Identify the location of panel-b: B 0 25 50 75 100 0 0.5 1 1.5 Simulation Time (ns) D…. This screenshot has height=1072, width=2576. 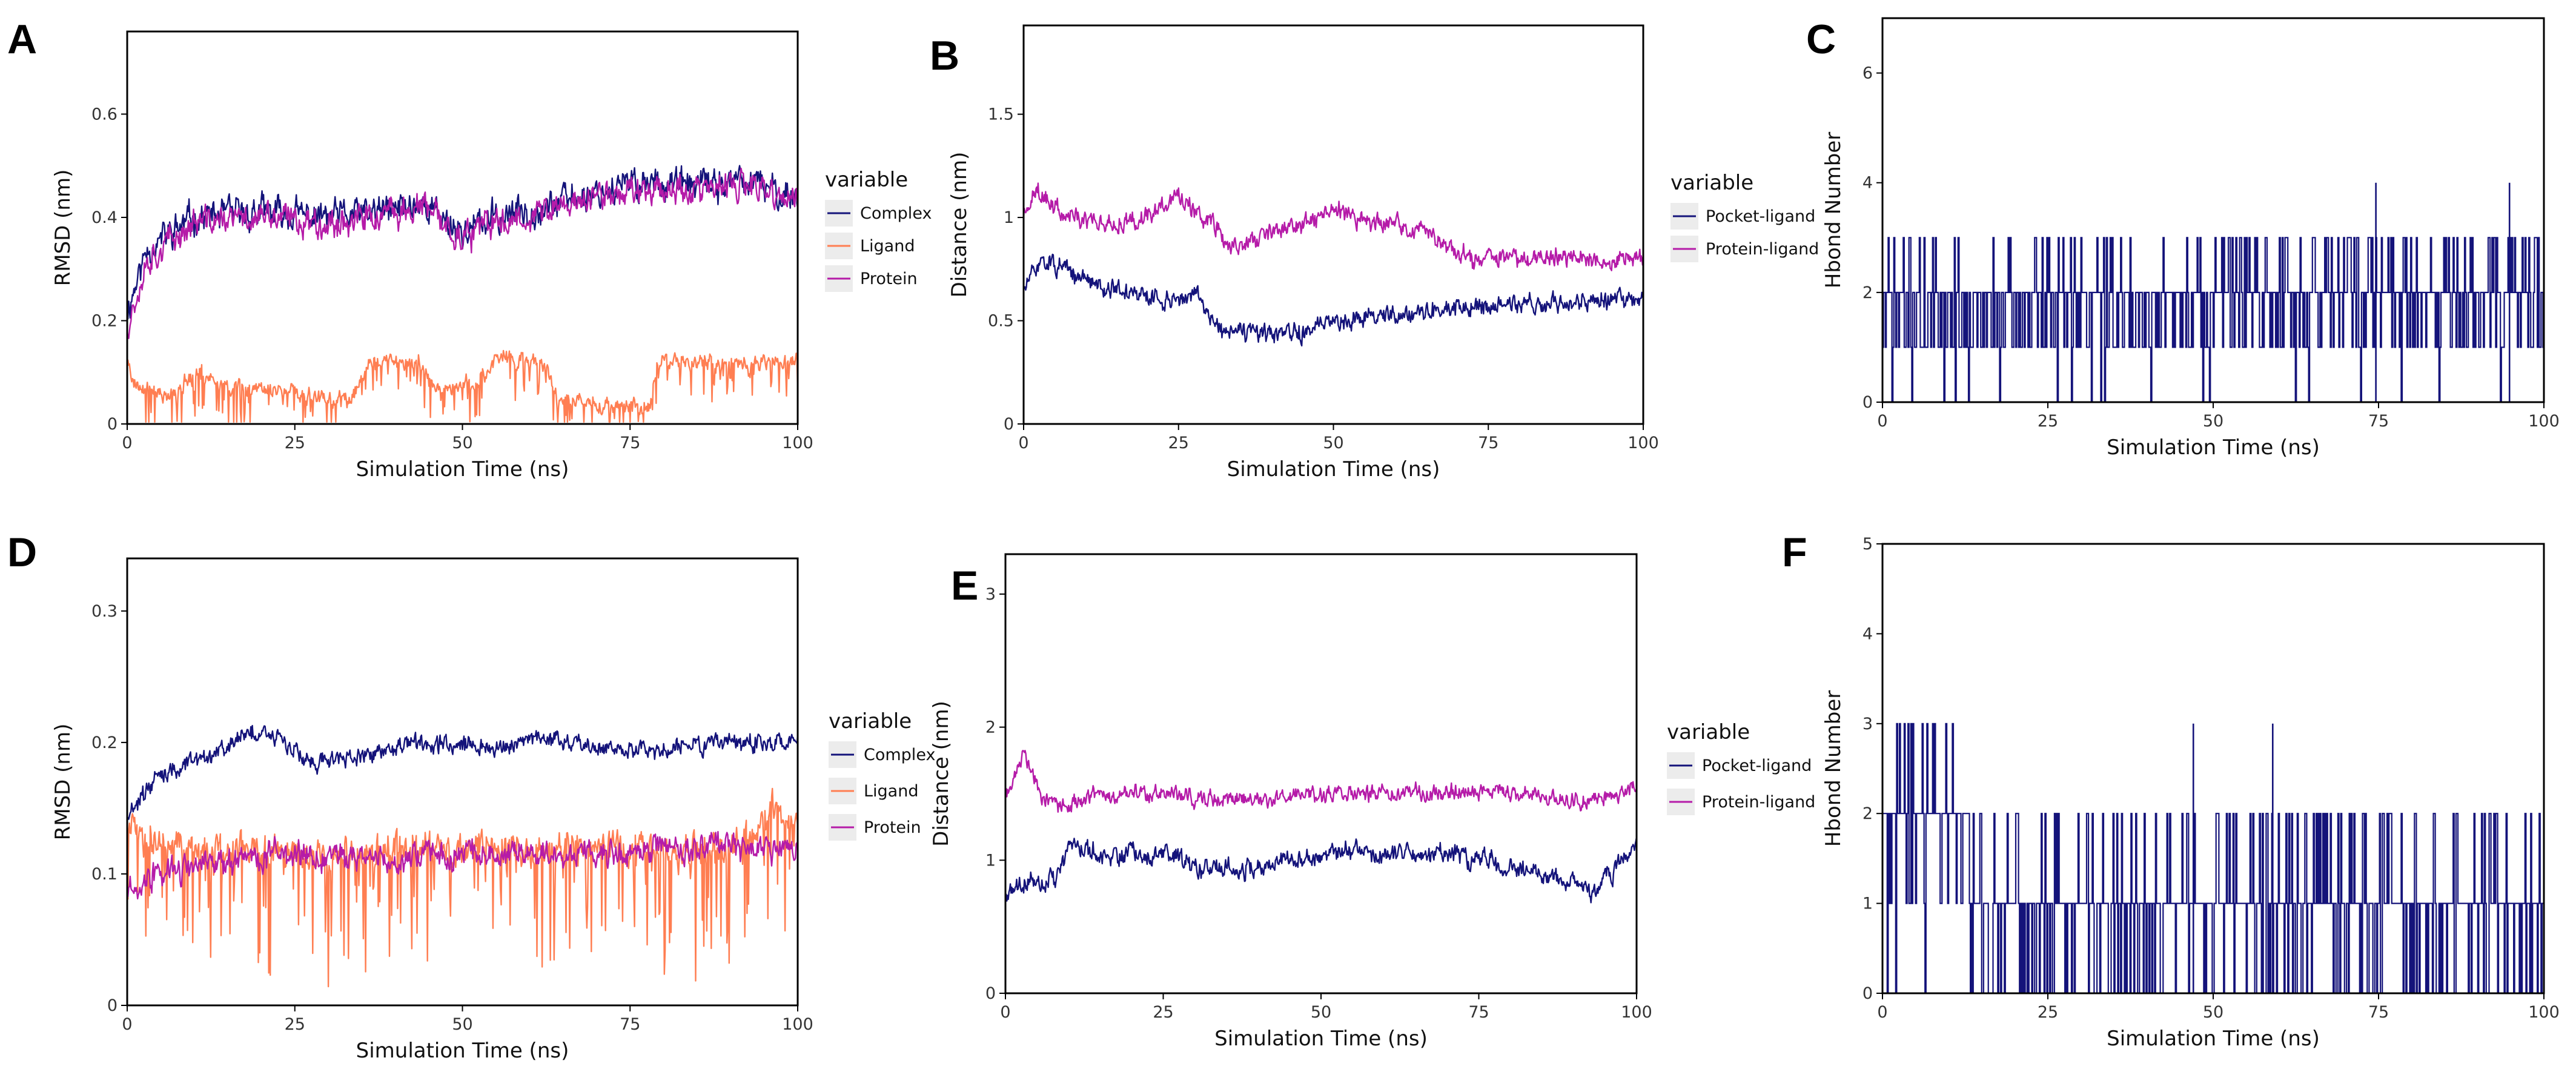
(1374, 252).